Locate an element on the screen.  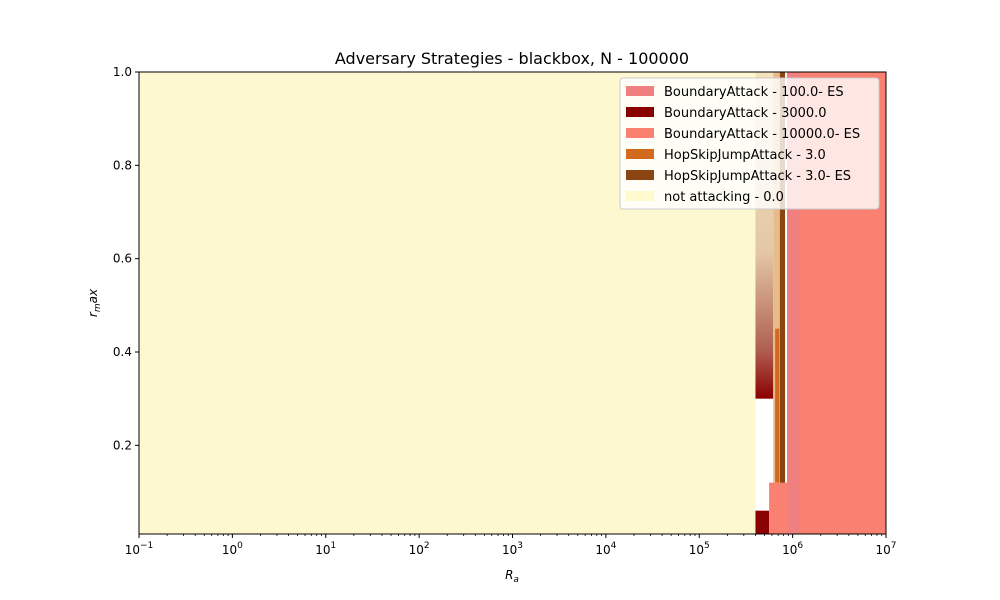
x-tick-label: 10⁻¹ is located at coordinates (139, 549).